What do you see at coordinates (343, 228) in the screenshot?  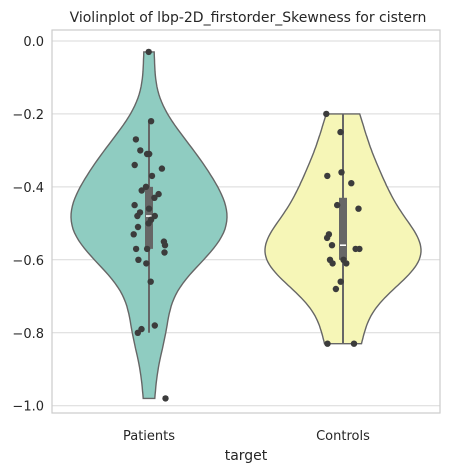 I see `iqr-box-controls` at bounding box center [343, 228].